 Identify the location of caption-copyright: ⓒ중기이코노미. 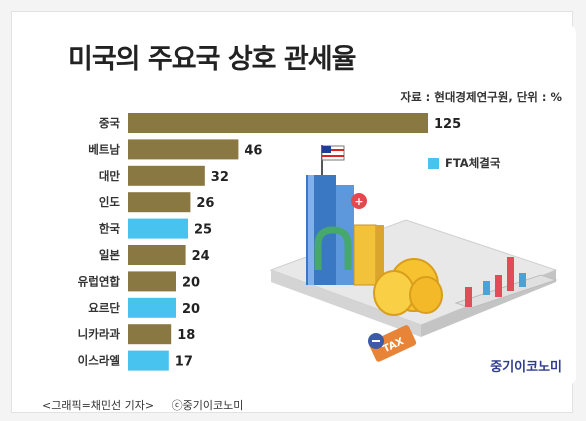
(207, 405).